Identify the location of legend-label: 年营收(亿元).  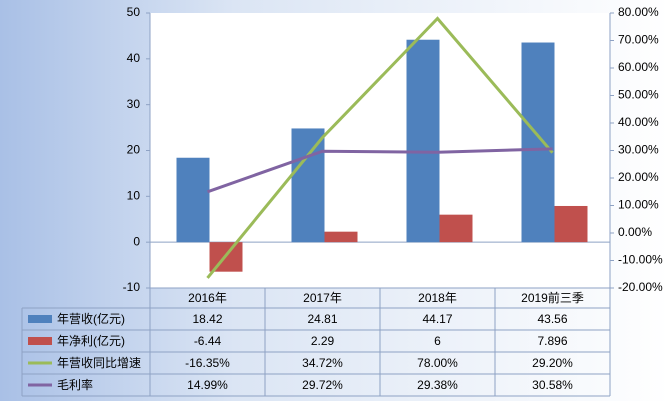
(91, 318).